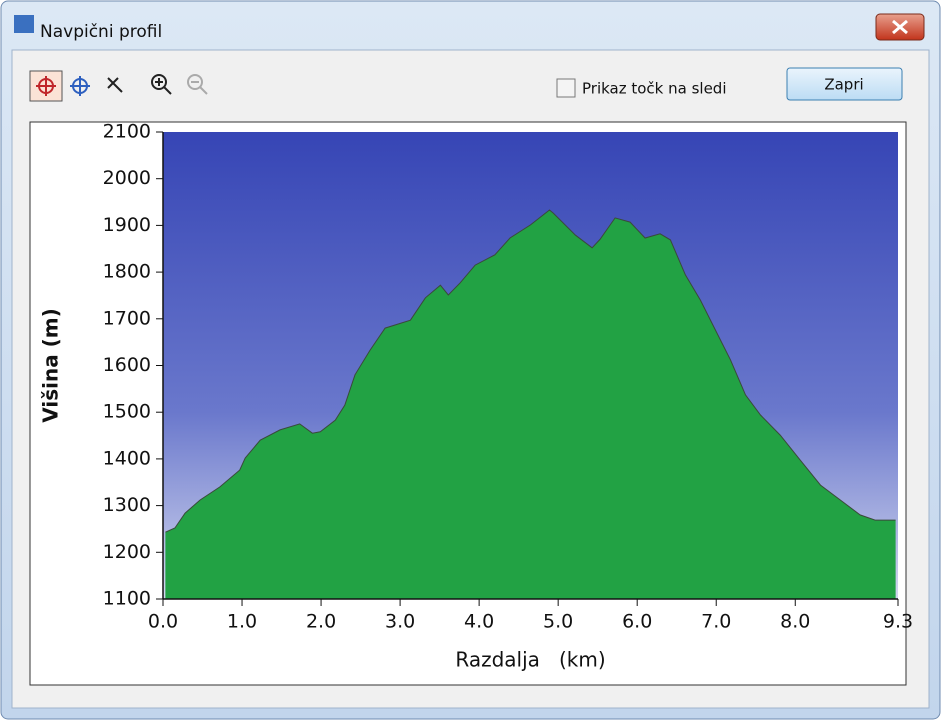 This screenshot has height=724, width=941. I want to click on x-tick-label: 4.0, so click(479, 622).